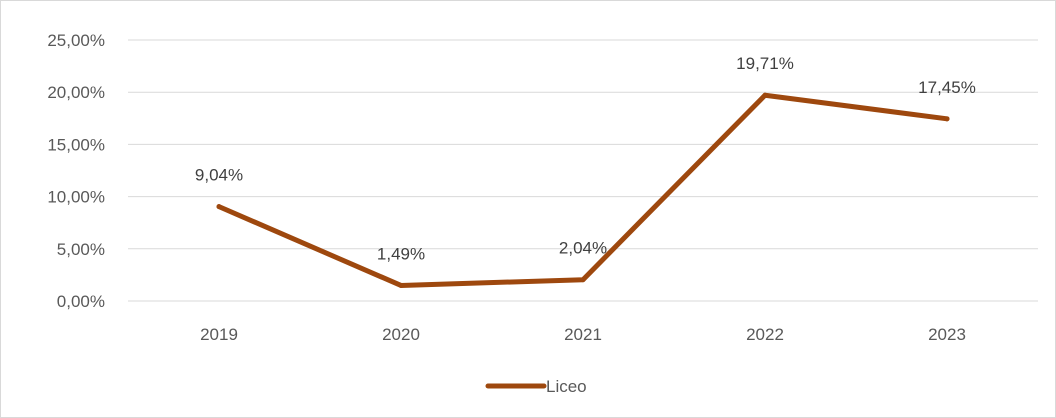  Describe the element at coordinates (536, 386) in the screenshot. I see `legend: Liceo` at that location.